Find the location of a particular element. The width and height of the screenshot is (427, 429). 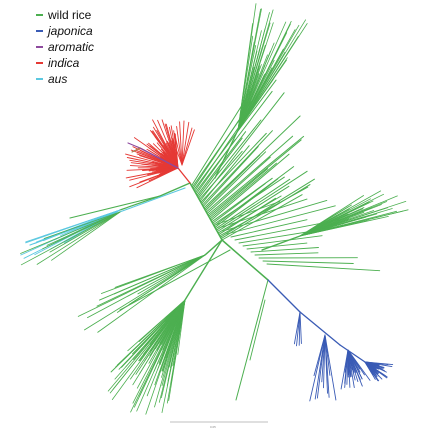

legend-swatch-japonica is located at coordinates (39, 31).